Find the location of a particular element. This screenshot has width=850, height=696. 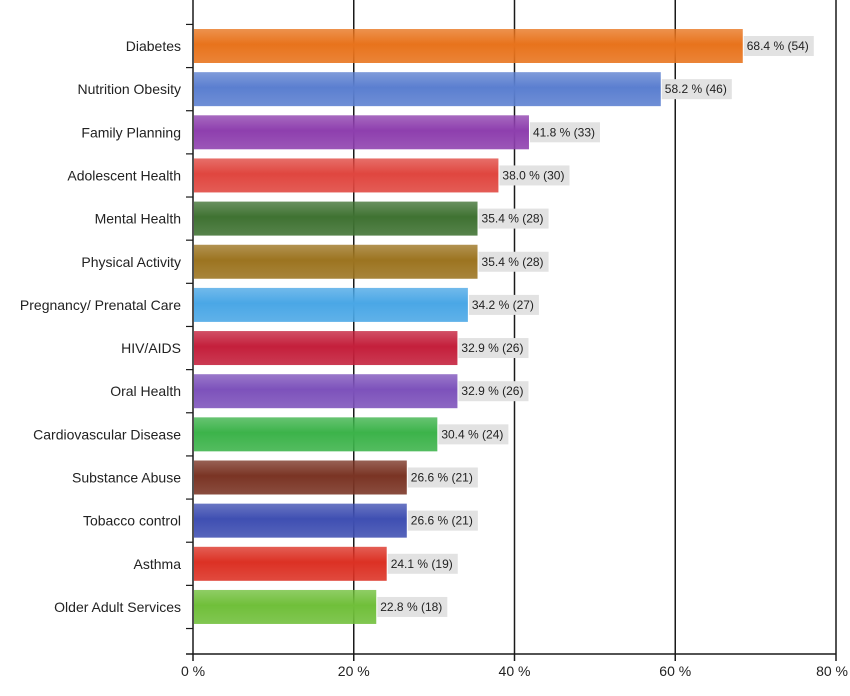

data-label: 38.0 % (30) is located at coordinates (533, 175).